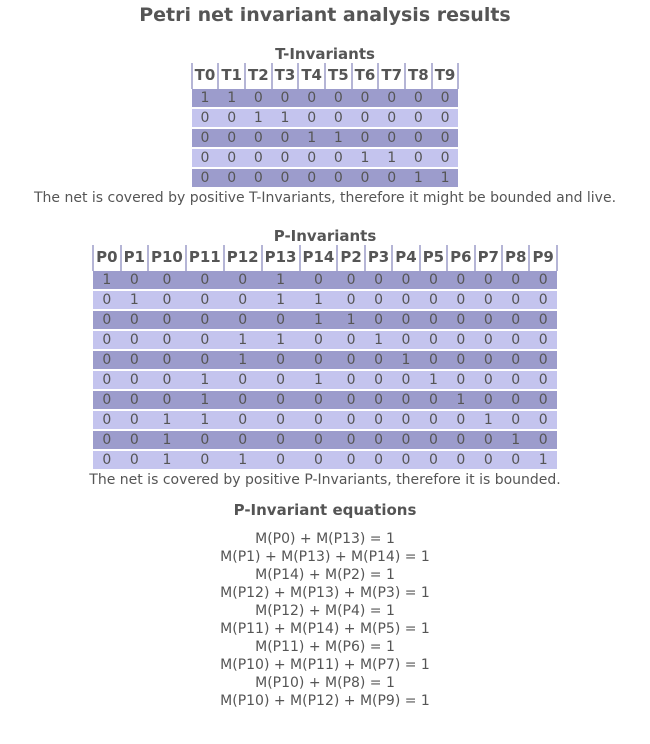  What do you see at coordinates (325, 701) in the screenshot?
I see `equation-line: M(P10) + M(P12) + M(P9) = 1` at bounding box center [325, 701].